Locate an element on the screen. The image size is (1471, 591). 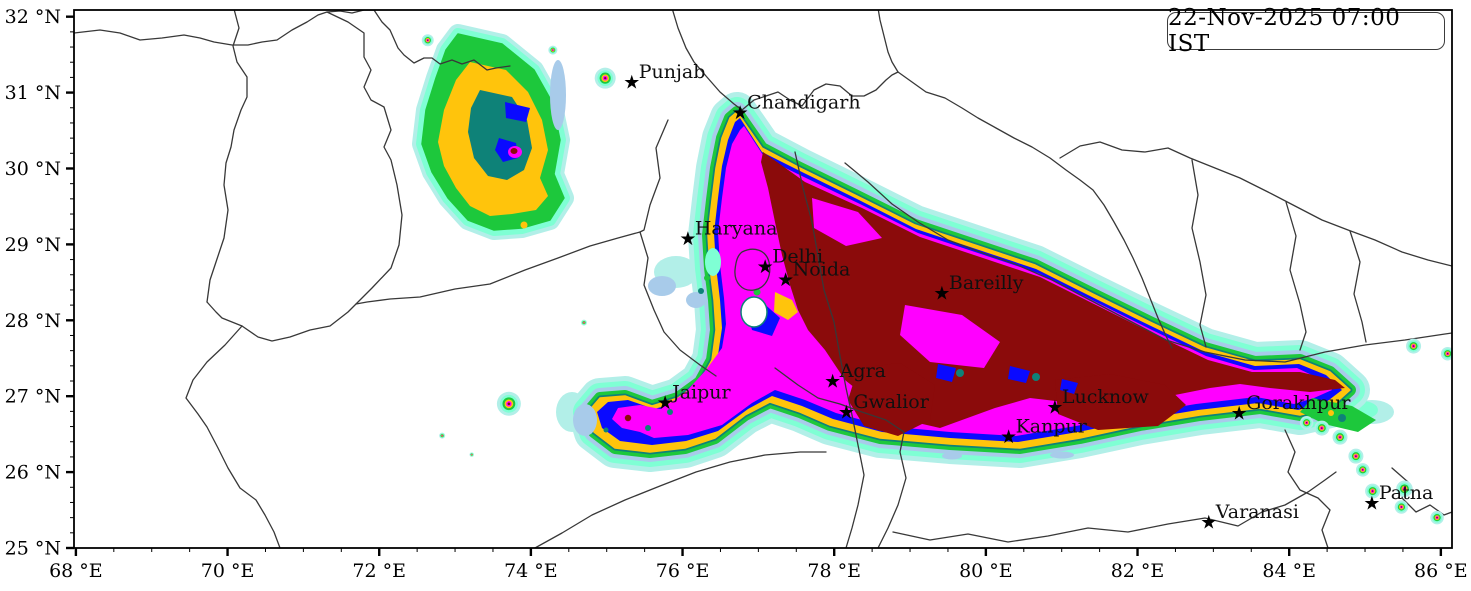
y-tick-label: 29 °N is located at coordinates (33, 245).